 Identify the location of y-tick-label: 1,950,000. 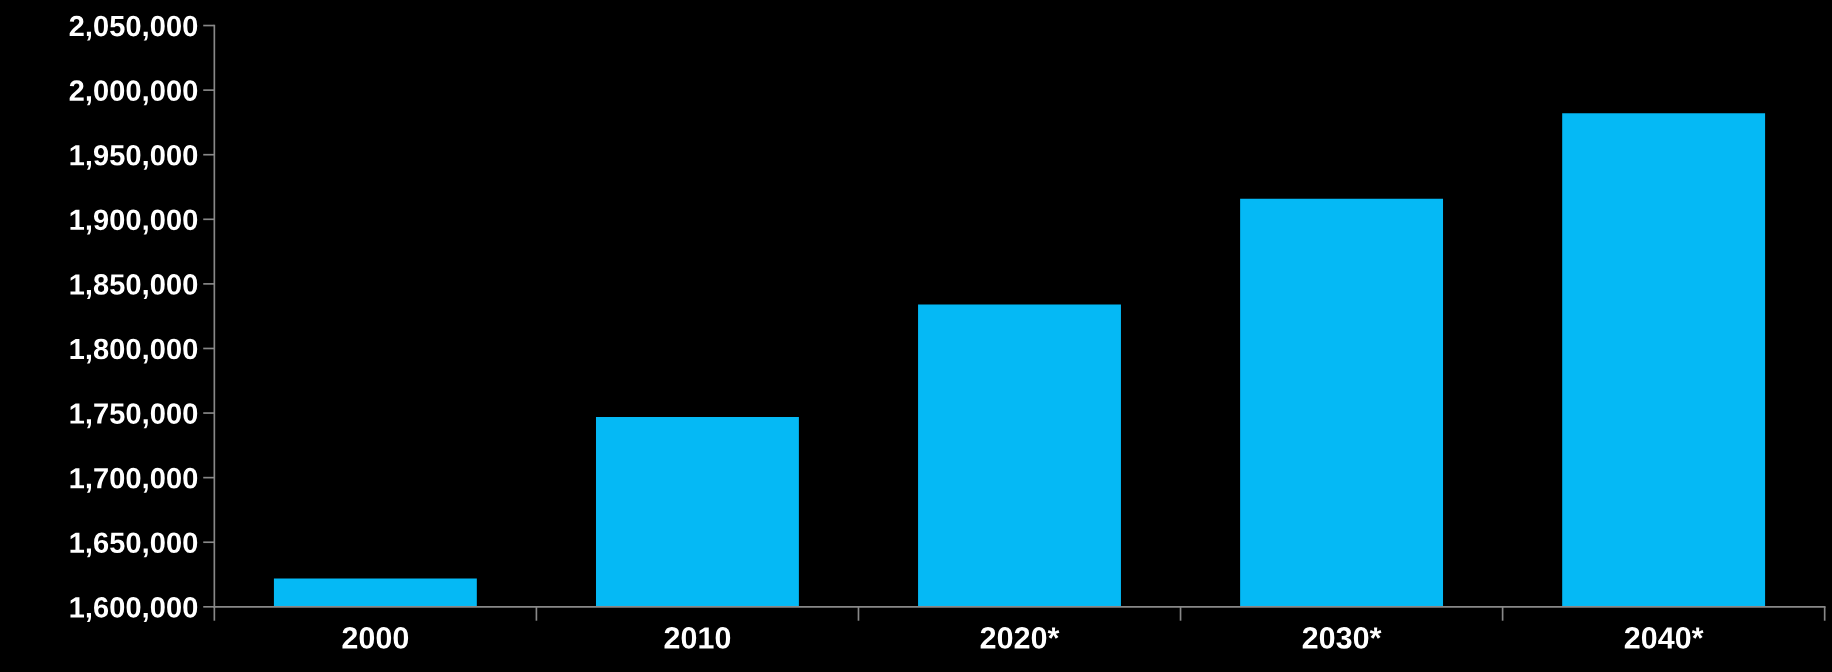
(134, 157).